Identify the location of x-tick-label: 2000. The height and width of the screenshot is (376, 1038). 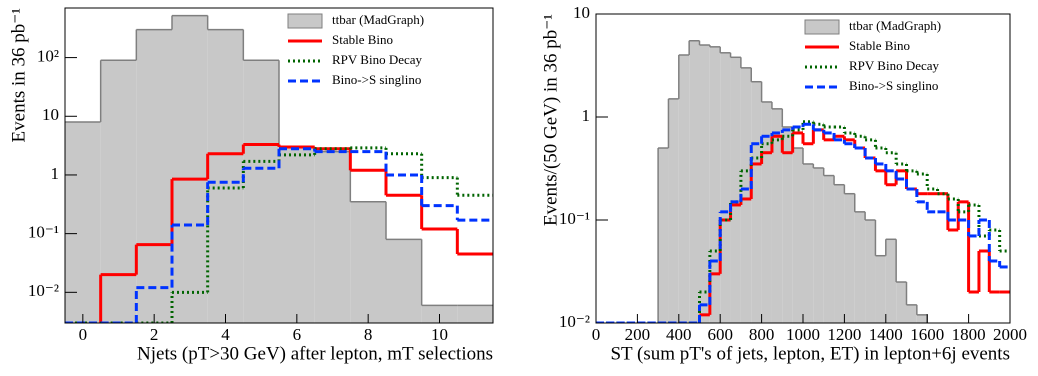
(1010, 334).